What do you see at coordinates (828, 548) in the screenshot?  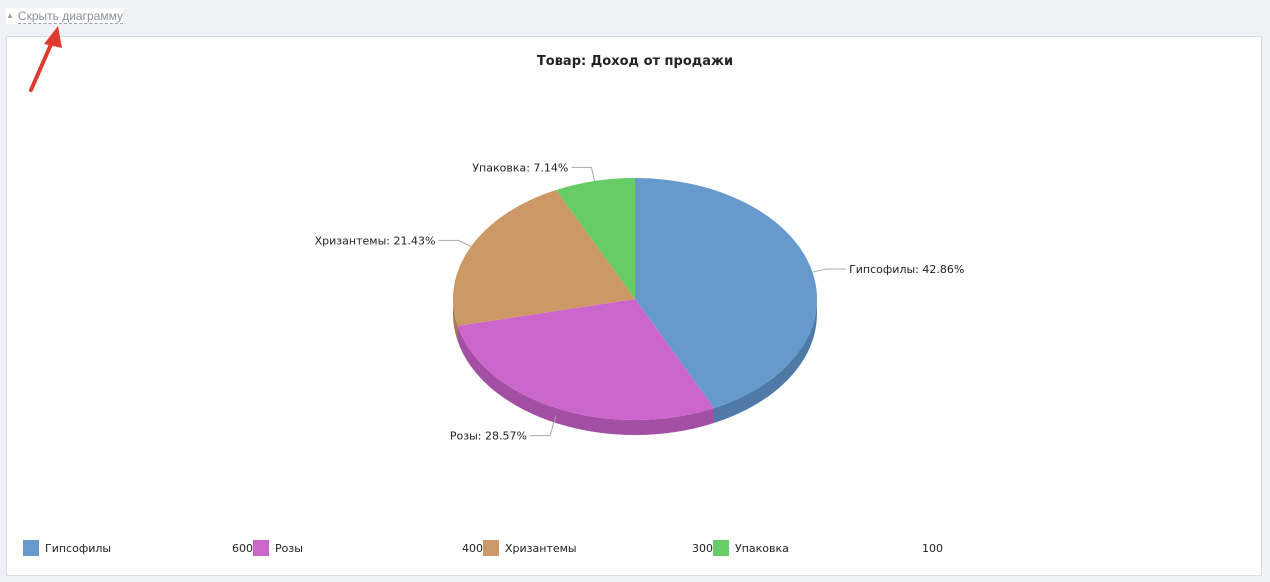 I see `legend-item-3: Упаковка 100` at bounding box center [828, 548].